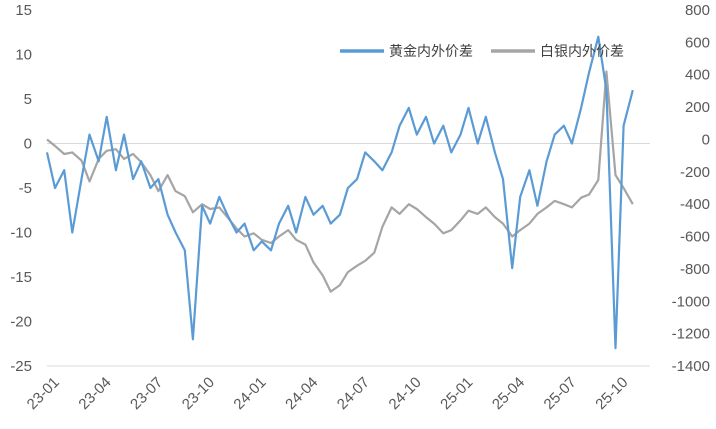 This screenshot has width=716, height=429. I want to click on right-tick-label: -800, so click(695, 269).